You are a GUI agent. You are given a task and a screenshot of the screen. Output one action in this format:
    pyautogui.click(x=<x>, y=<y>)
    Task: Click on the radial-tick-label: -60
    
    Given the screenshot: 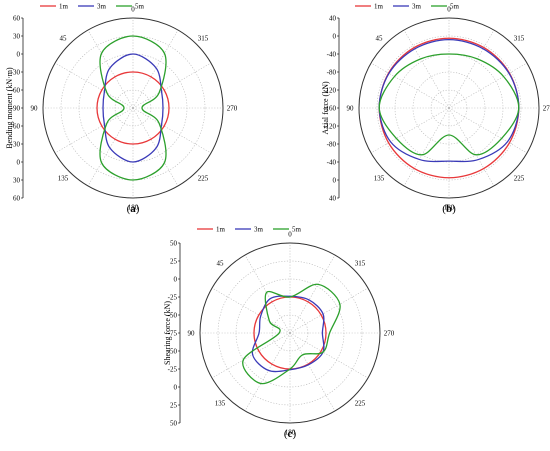 What is the action you would take?
    pyautogui.click(x=16, y=90)
    